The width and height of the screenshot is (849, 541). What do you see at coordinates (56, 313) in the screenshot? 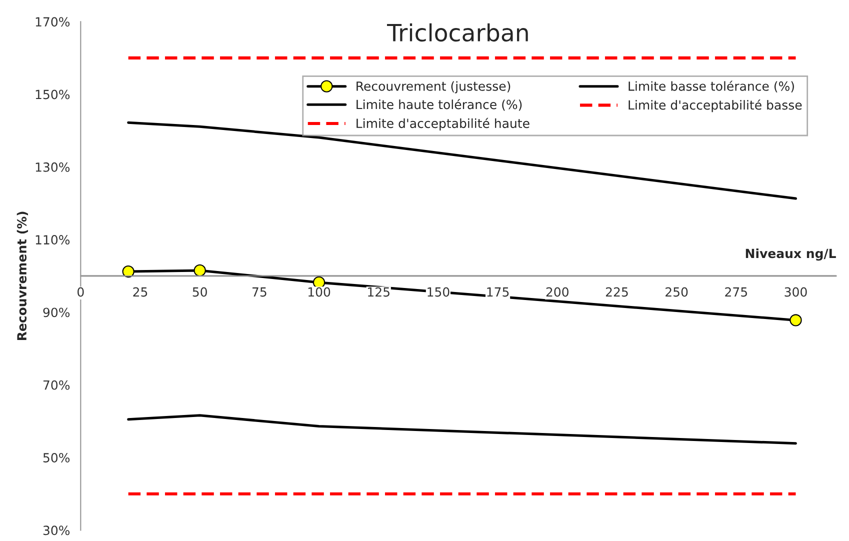
I see `y-tick-label: 90%` at bounding box center [56, 313].